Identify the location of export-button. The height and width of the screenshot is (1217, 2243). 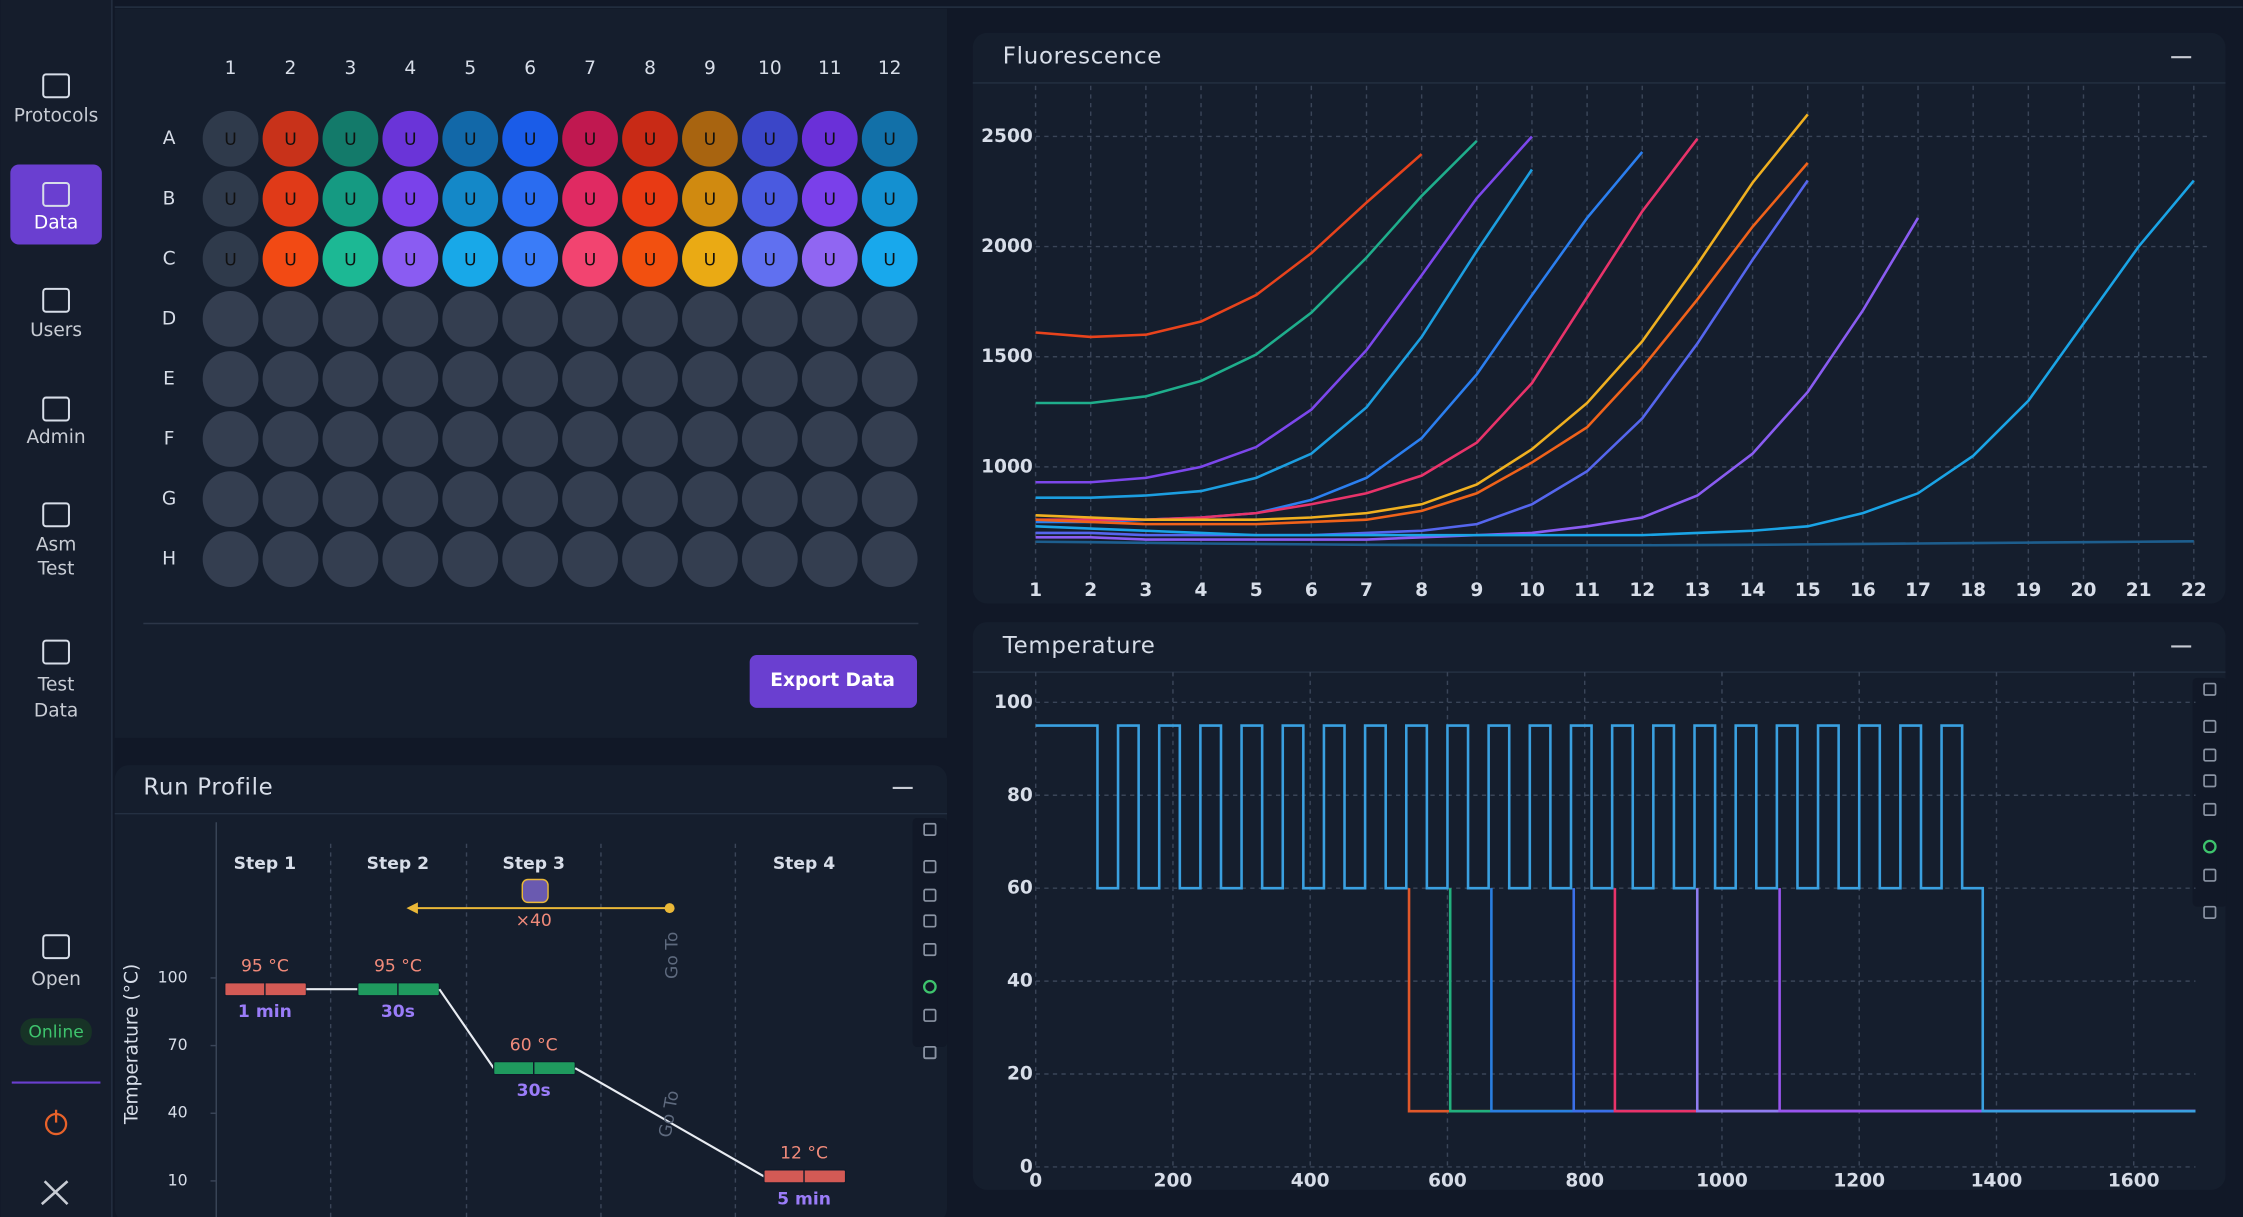
(833, 681).